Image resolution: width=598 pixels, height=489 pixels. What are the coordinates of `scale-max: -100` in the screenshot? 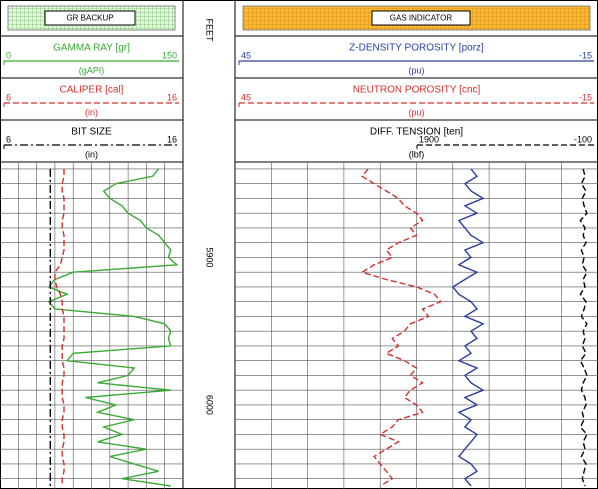 It's located at (583, 139).